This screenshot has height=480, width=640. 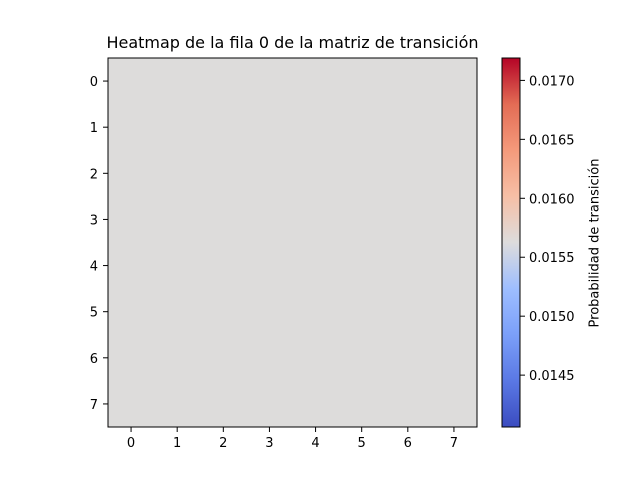 What do you see at coordinates (552, 140) in the screenshot?
I see `colorbar-tick-label: 0.0165` at bounding box center [552, 140].